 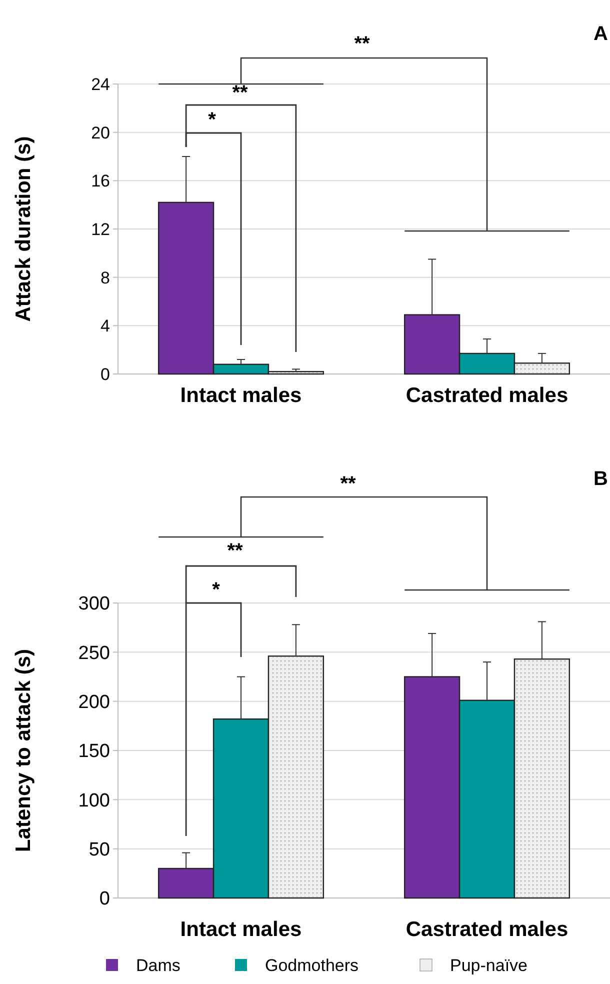 I want to click on y-tick-label: 12, so click(x=100, y=229).